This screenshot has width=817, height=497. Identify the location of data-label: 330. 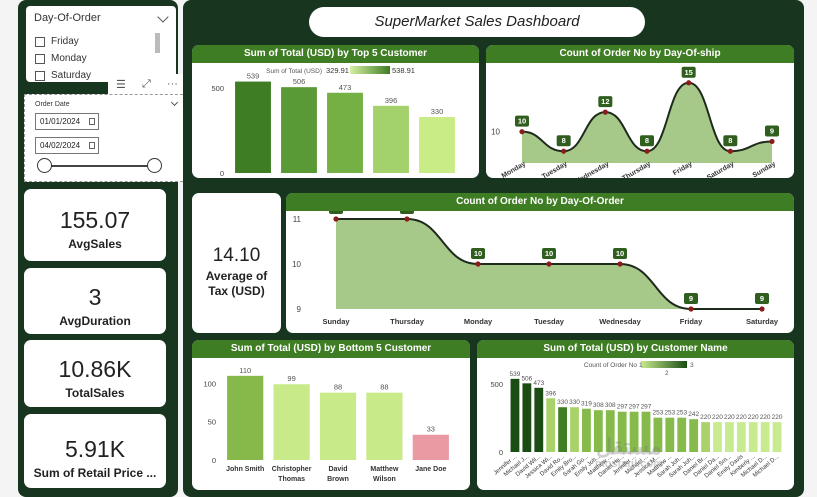
(562, 402).